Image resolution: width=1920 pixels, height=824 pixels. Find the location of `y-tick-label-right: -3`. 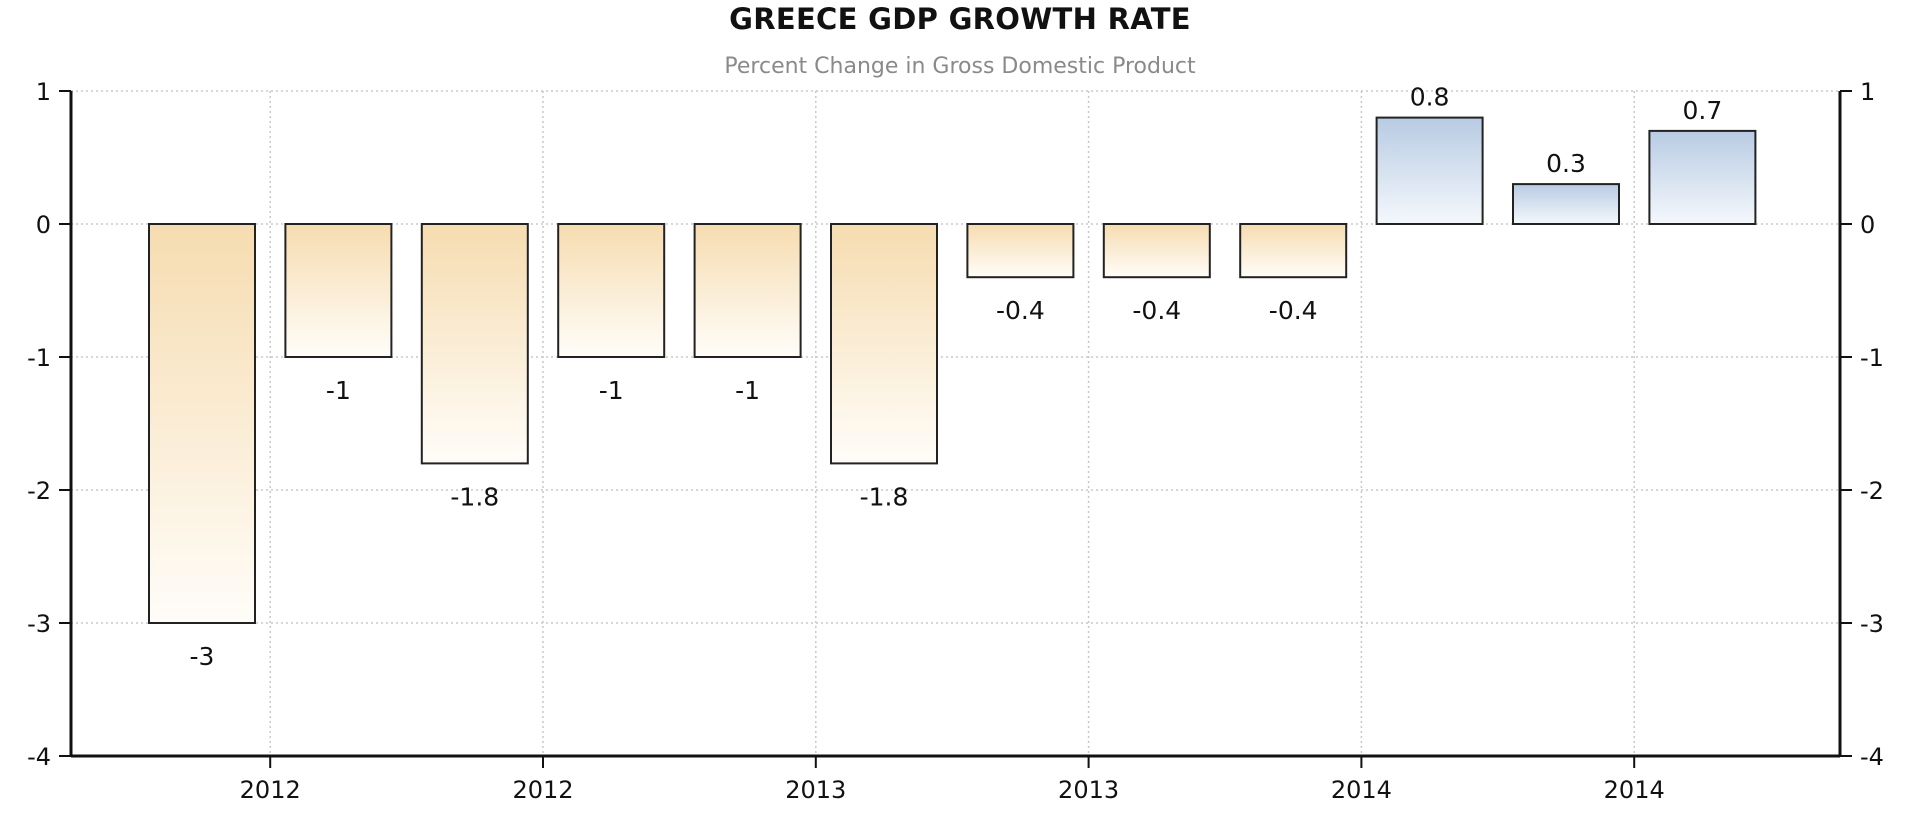

y-tick-label-right: -3 is located at coordinates (1872, 624).